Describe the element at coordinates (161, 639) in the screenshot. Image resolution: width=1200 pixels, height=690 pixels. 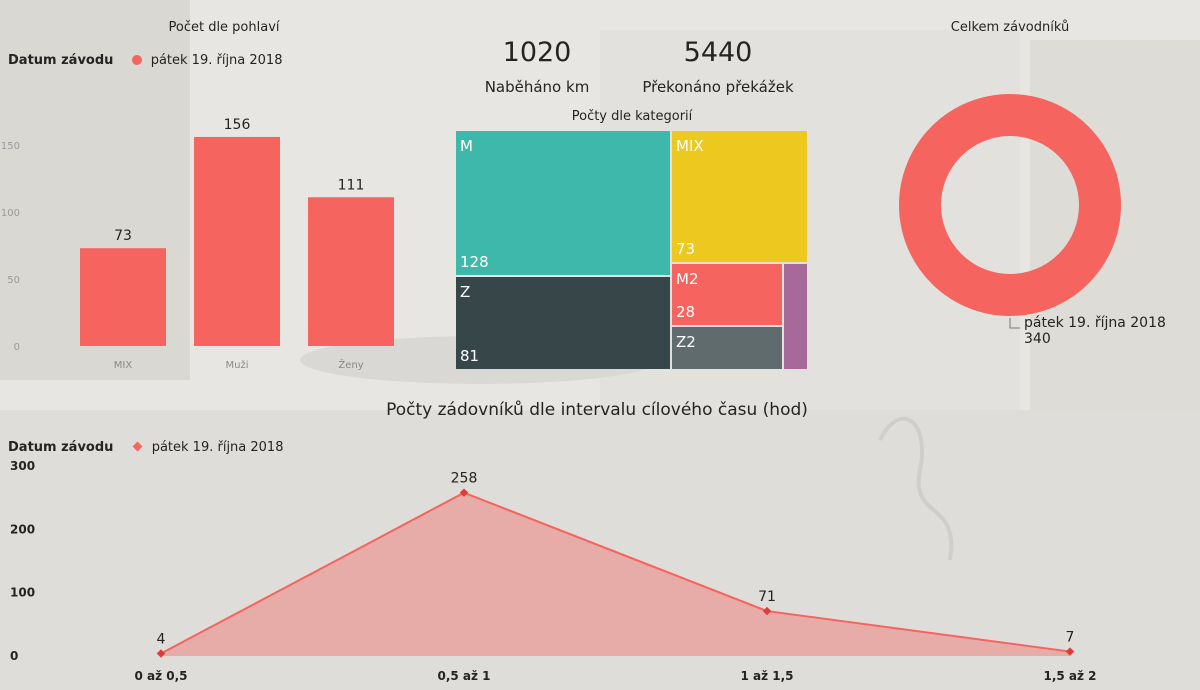
I see `area-data-label: 4` at that location.